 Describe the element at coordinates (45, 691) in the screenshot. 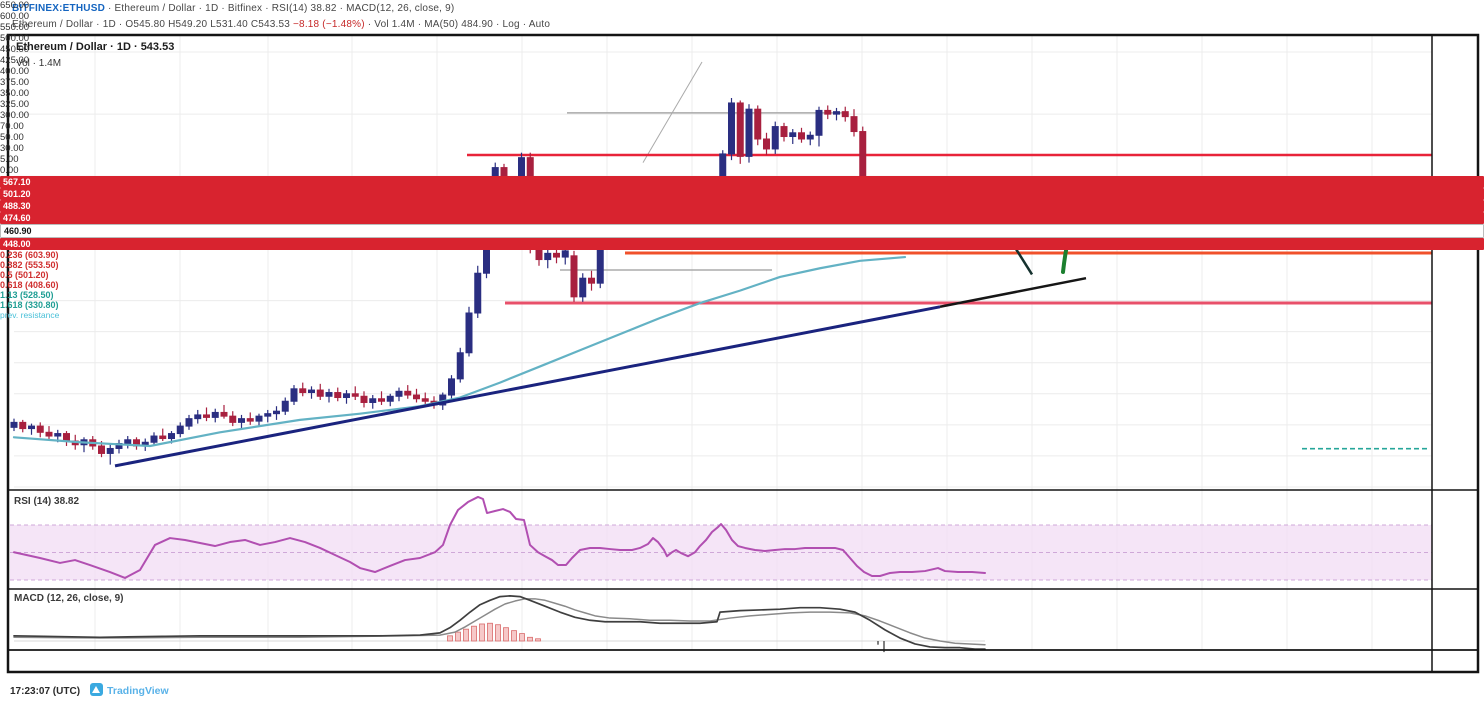

I see `clock-label: 17:23:07 (UTC)` at that location.